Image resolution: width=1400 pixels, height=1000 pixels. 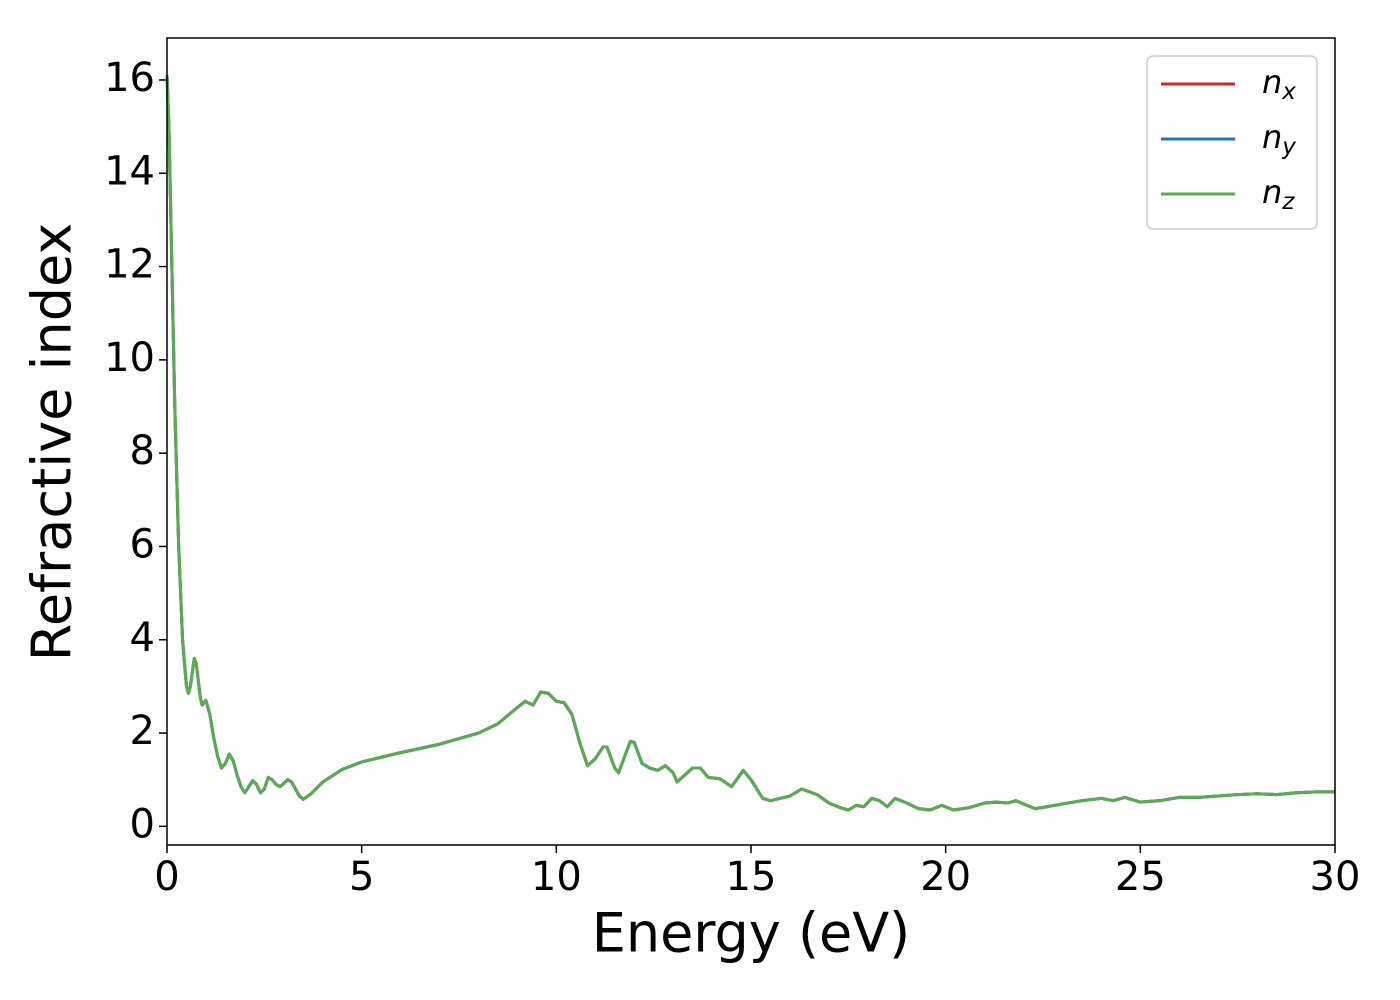 What do you see at coordinates (1232, 142) in the screenshot?
I see `legend-box` at bounding box center [1232, 142].